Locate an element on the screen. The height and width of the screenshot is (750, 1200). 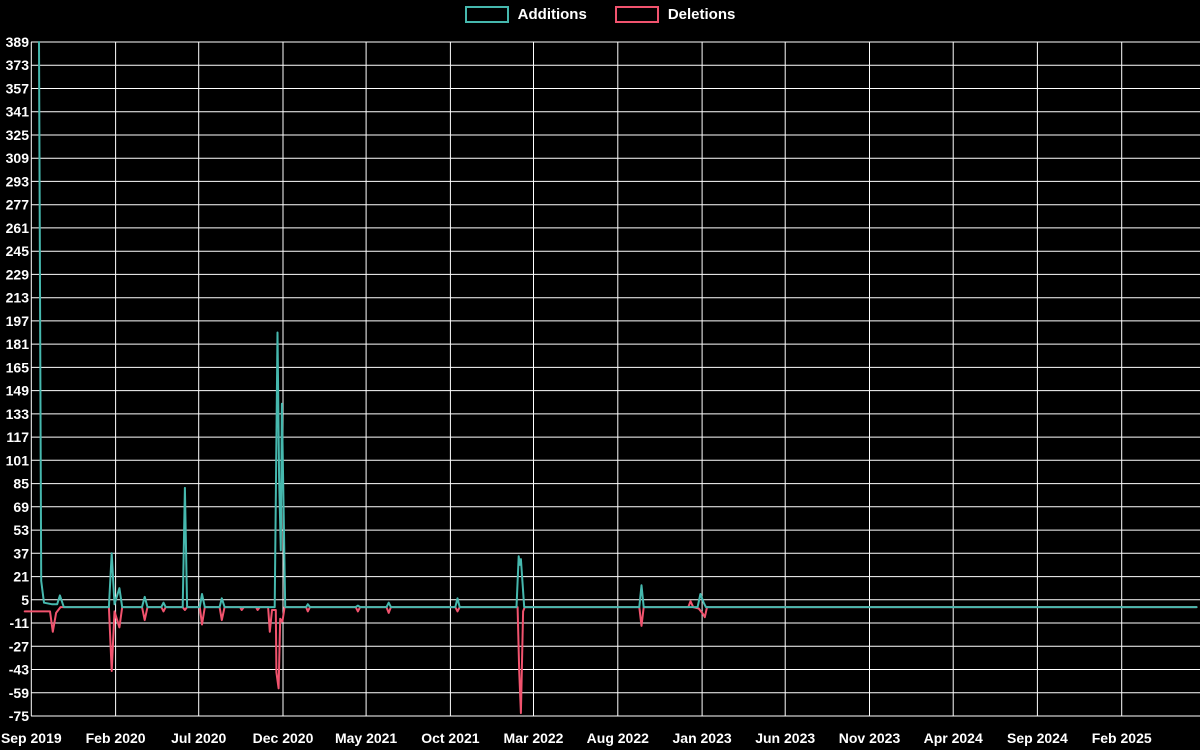
x-tick-label: Sep 2024 is located at coordinates (1037, 738).